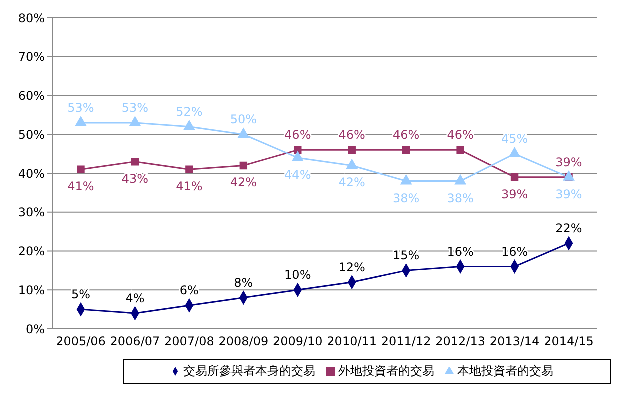 This screenshot has width=630, height=397. Describe the element at coordinates (31, 96) in the screenshot. I see `y-tick-label: 60%` at that location.